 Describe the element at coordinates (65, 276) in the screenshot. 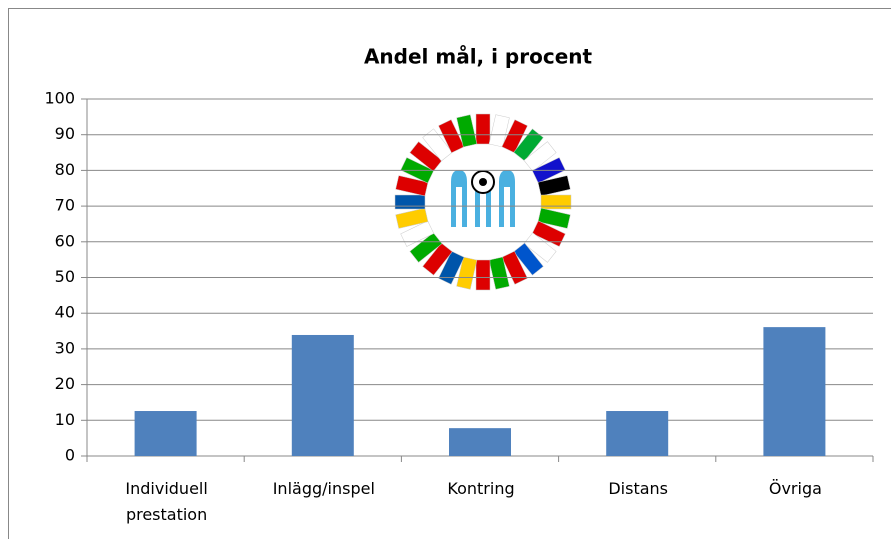

I see `y-tick-label: 50` at that location.